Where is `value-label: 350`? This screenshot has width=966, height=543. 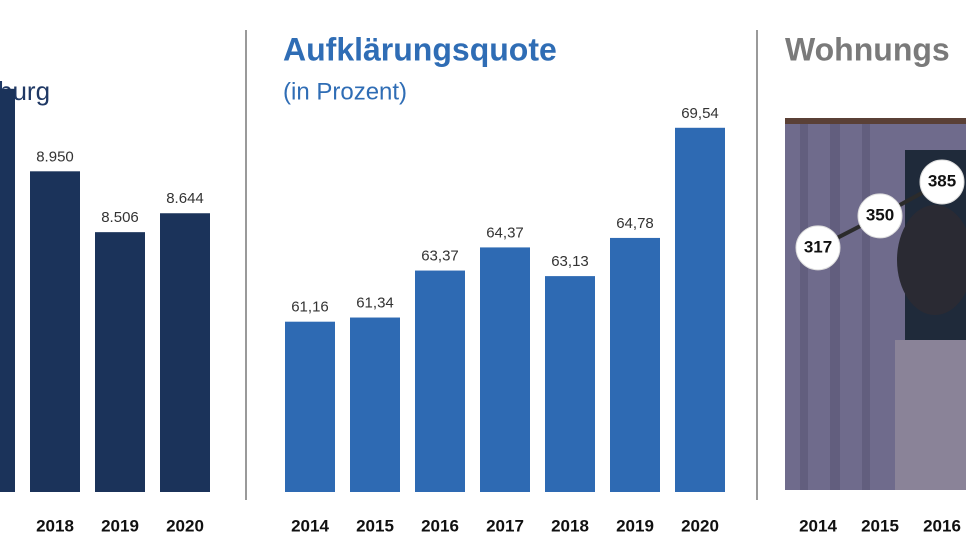
value-label: 350 is located at coordinates (880, 214).